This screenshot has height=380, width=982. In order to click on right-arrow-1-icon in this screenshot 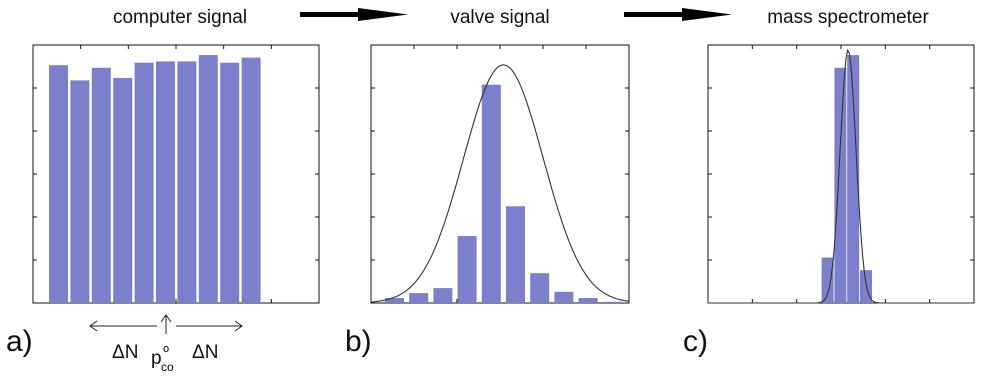, I will do `click(354, 14)`.